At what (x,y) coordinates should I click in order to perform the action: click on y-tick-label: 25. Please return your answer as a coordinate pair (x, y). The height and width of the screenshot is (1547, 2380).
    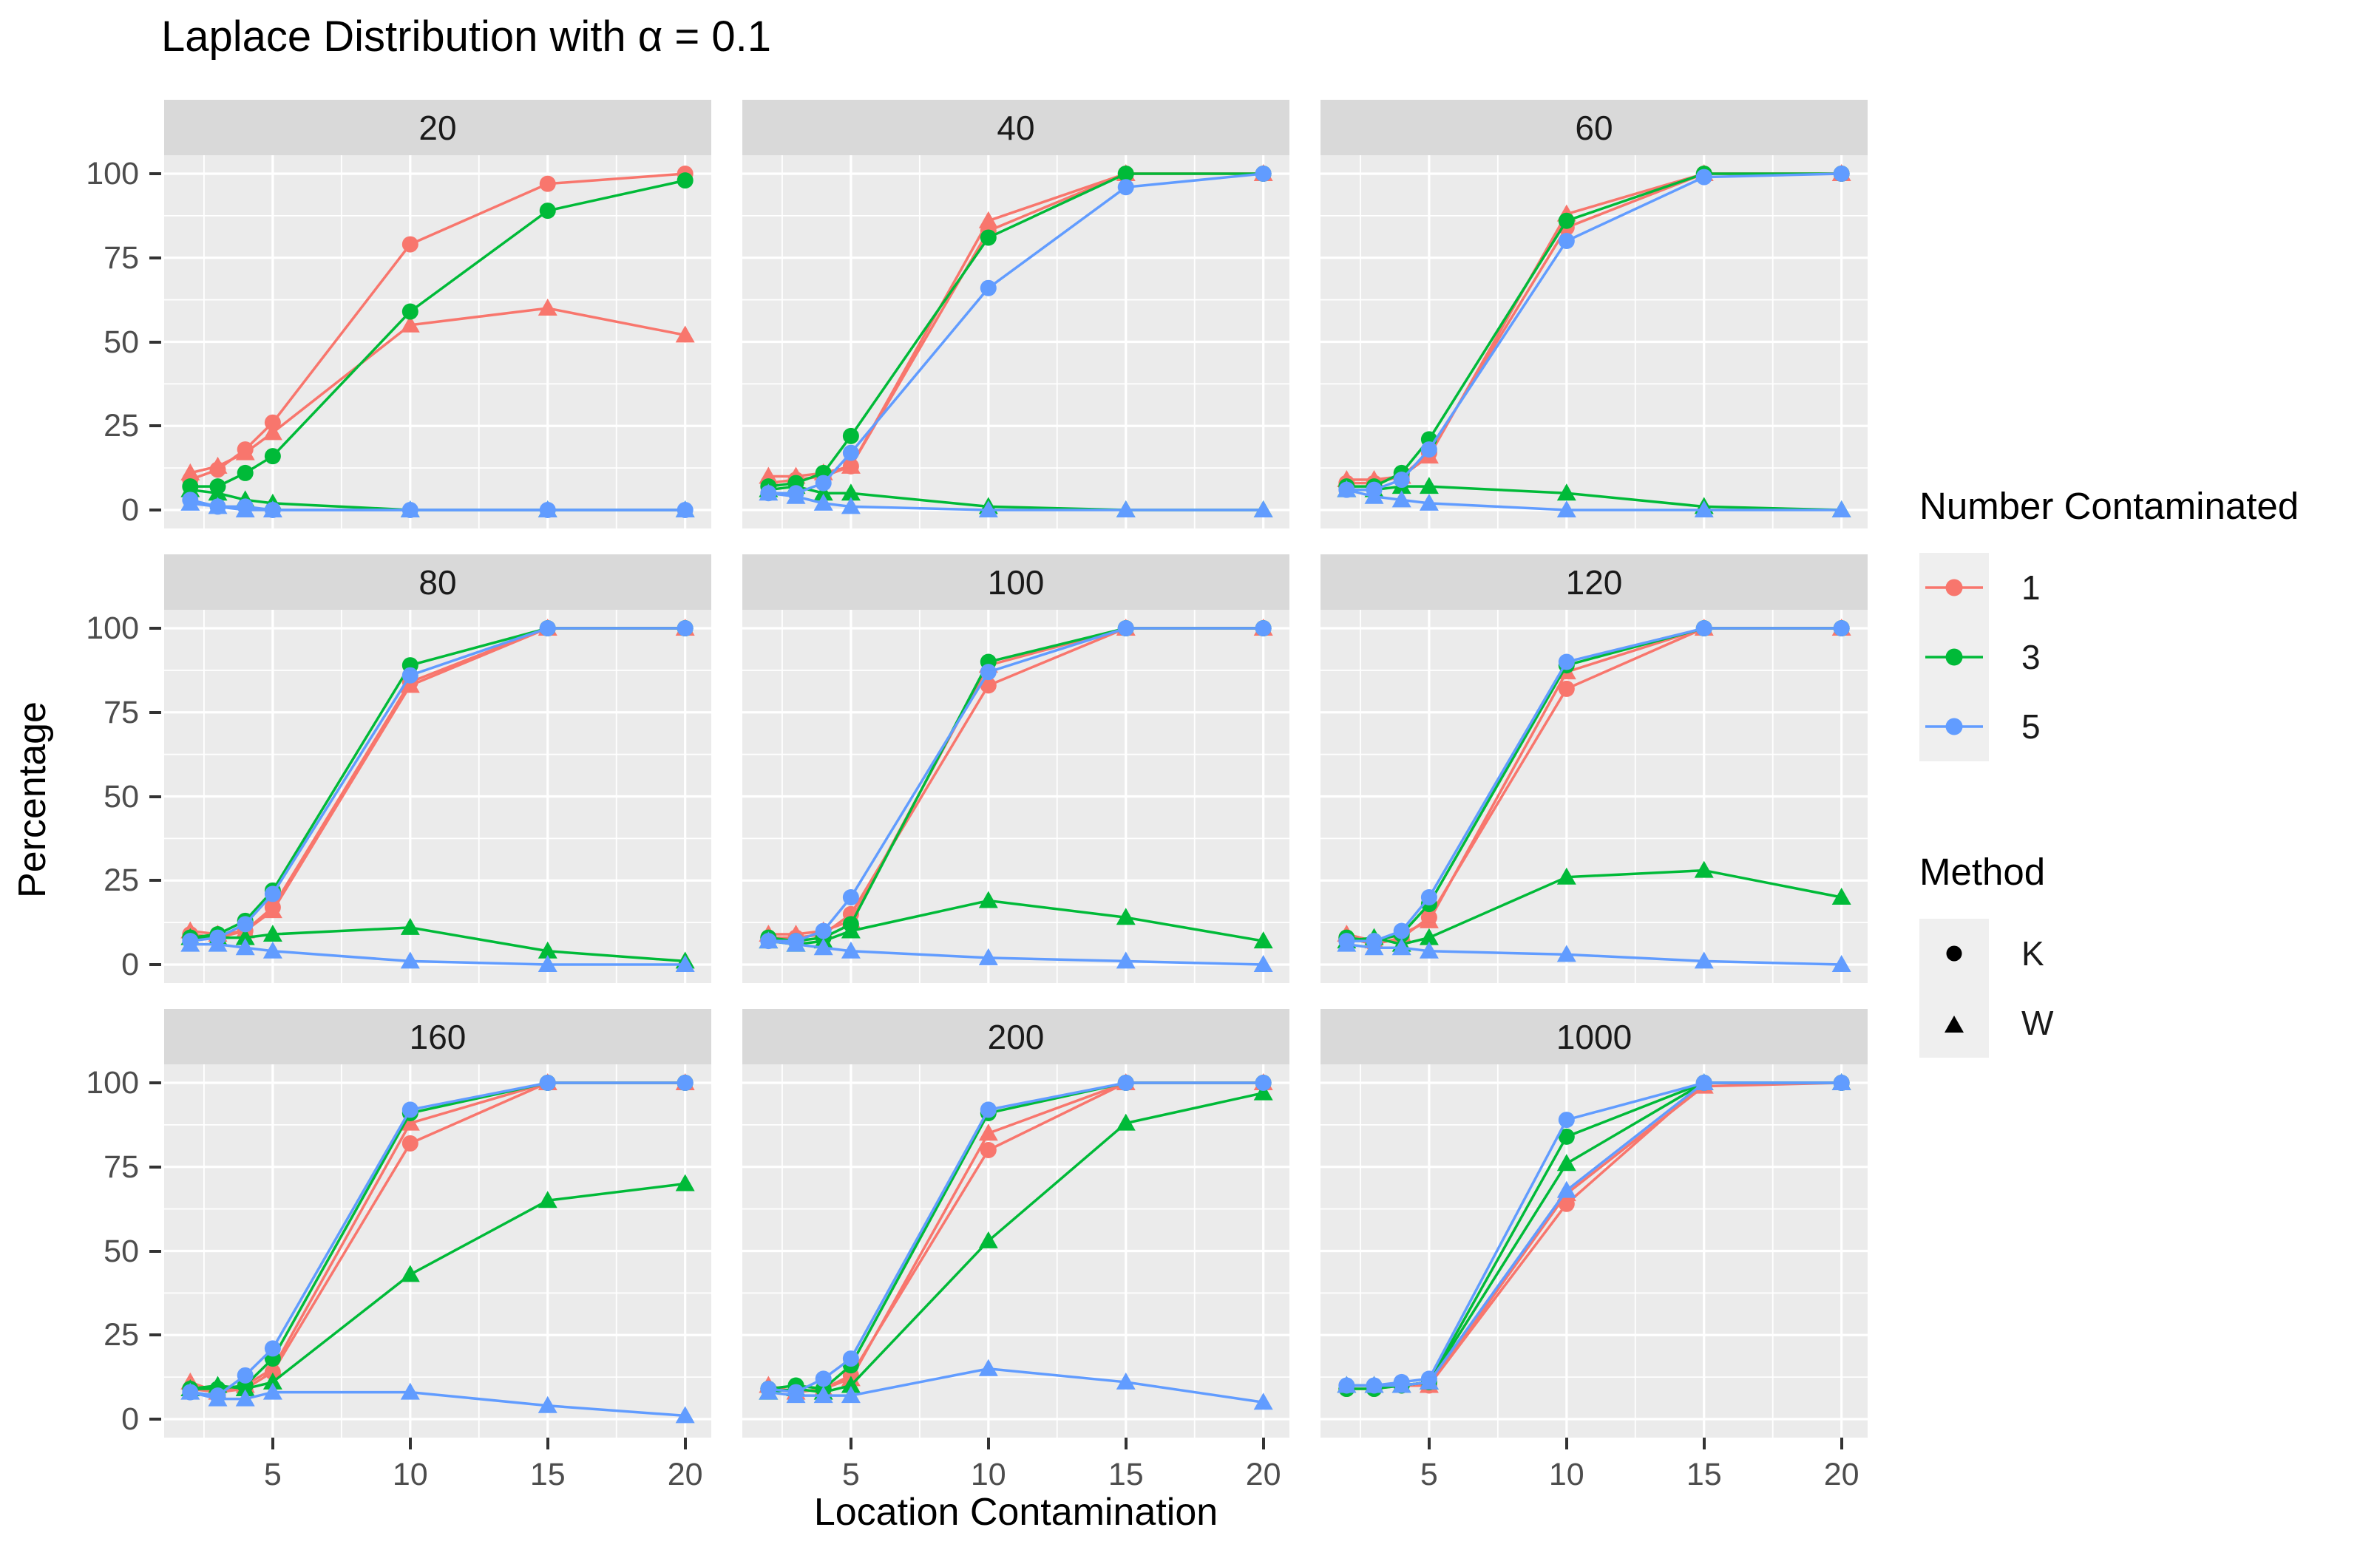
    Looking at the image, I should click on (122, 881).